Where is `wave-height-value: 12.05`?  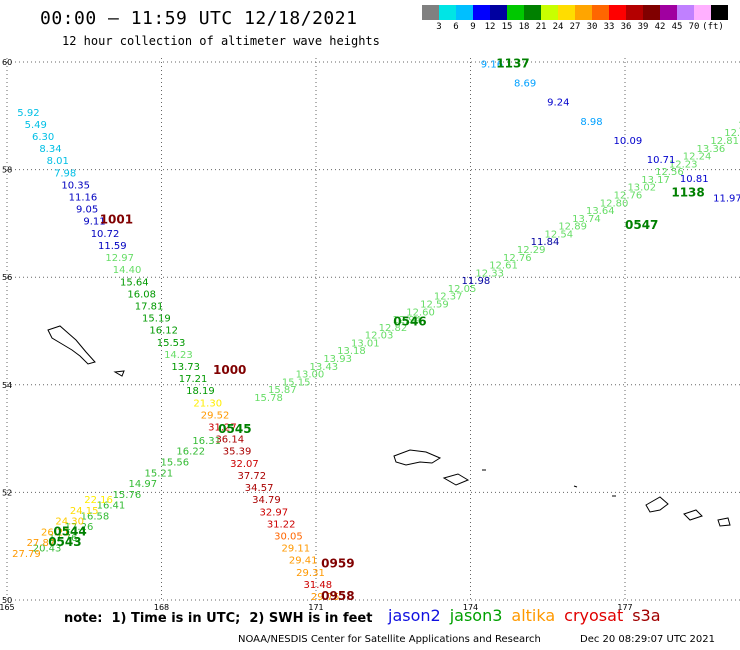
wave-height-value: 12.05 is located at coordinates (462, 289).